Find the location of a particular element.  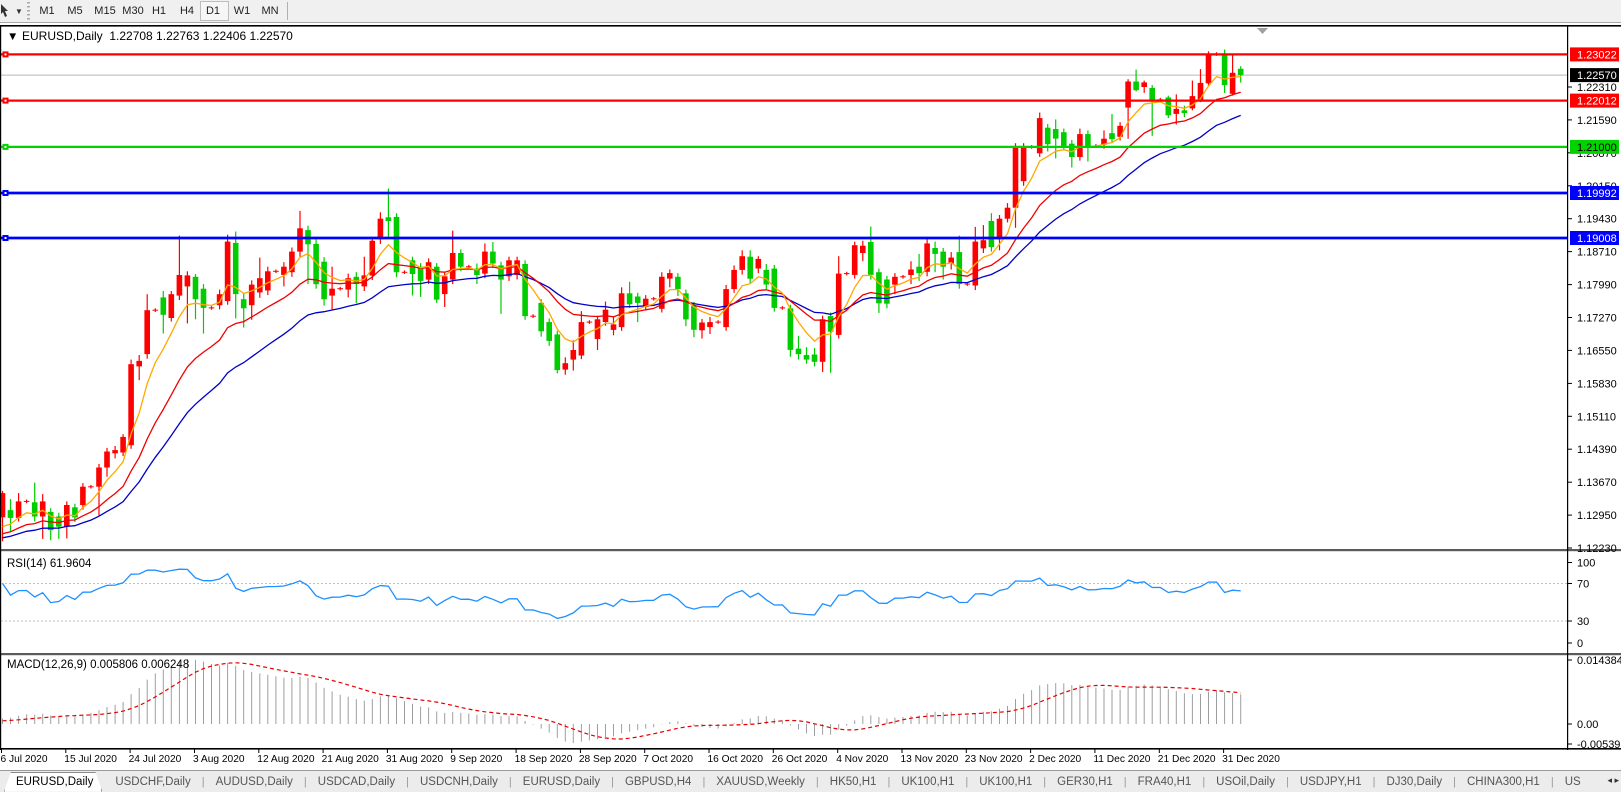

svg-text: 31 Aug 2020 is located at coordinates (415, 759).